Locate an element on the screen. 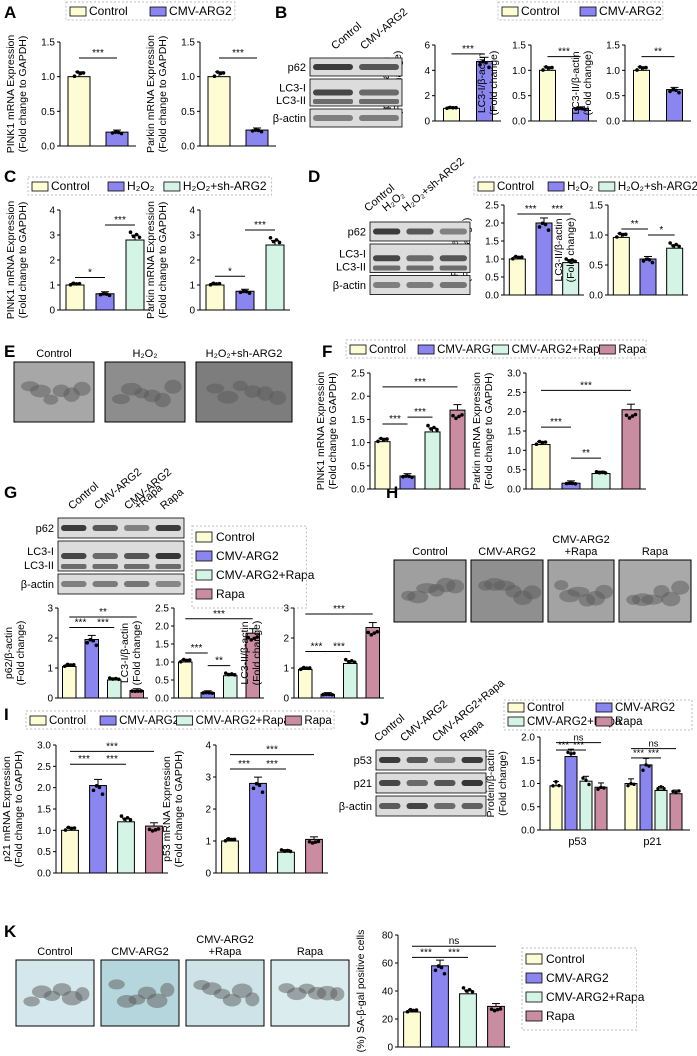 This screenshot has width=697, height=1056. sig-label: ** is located at coordinates (219, 661).